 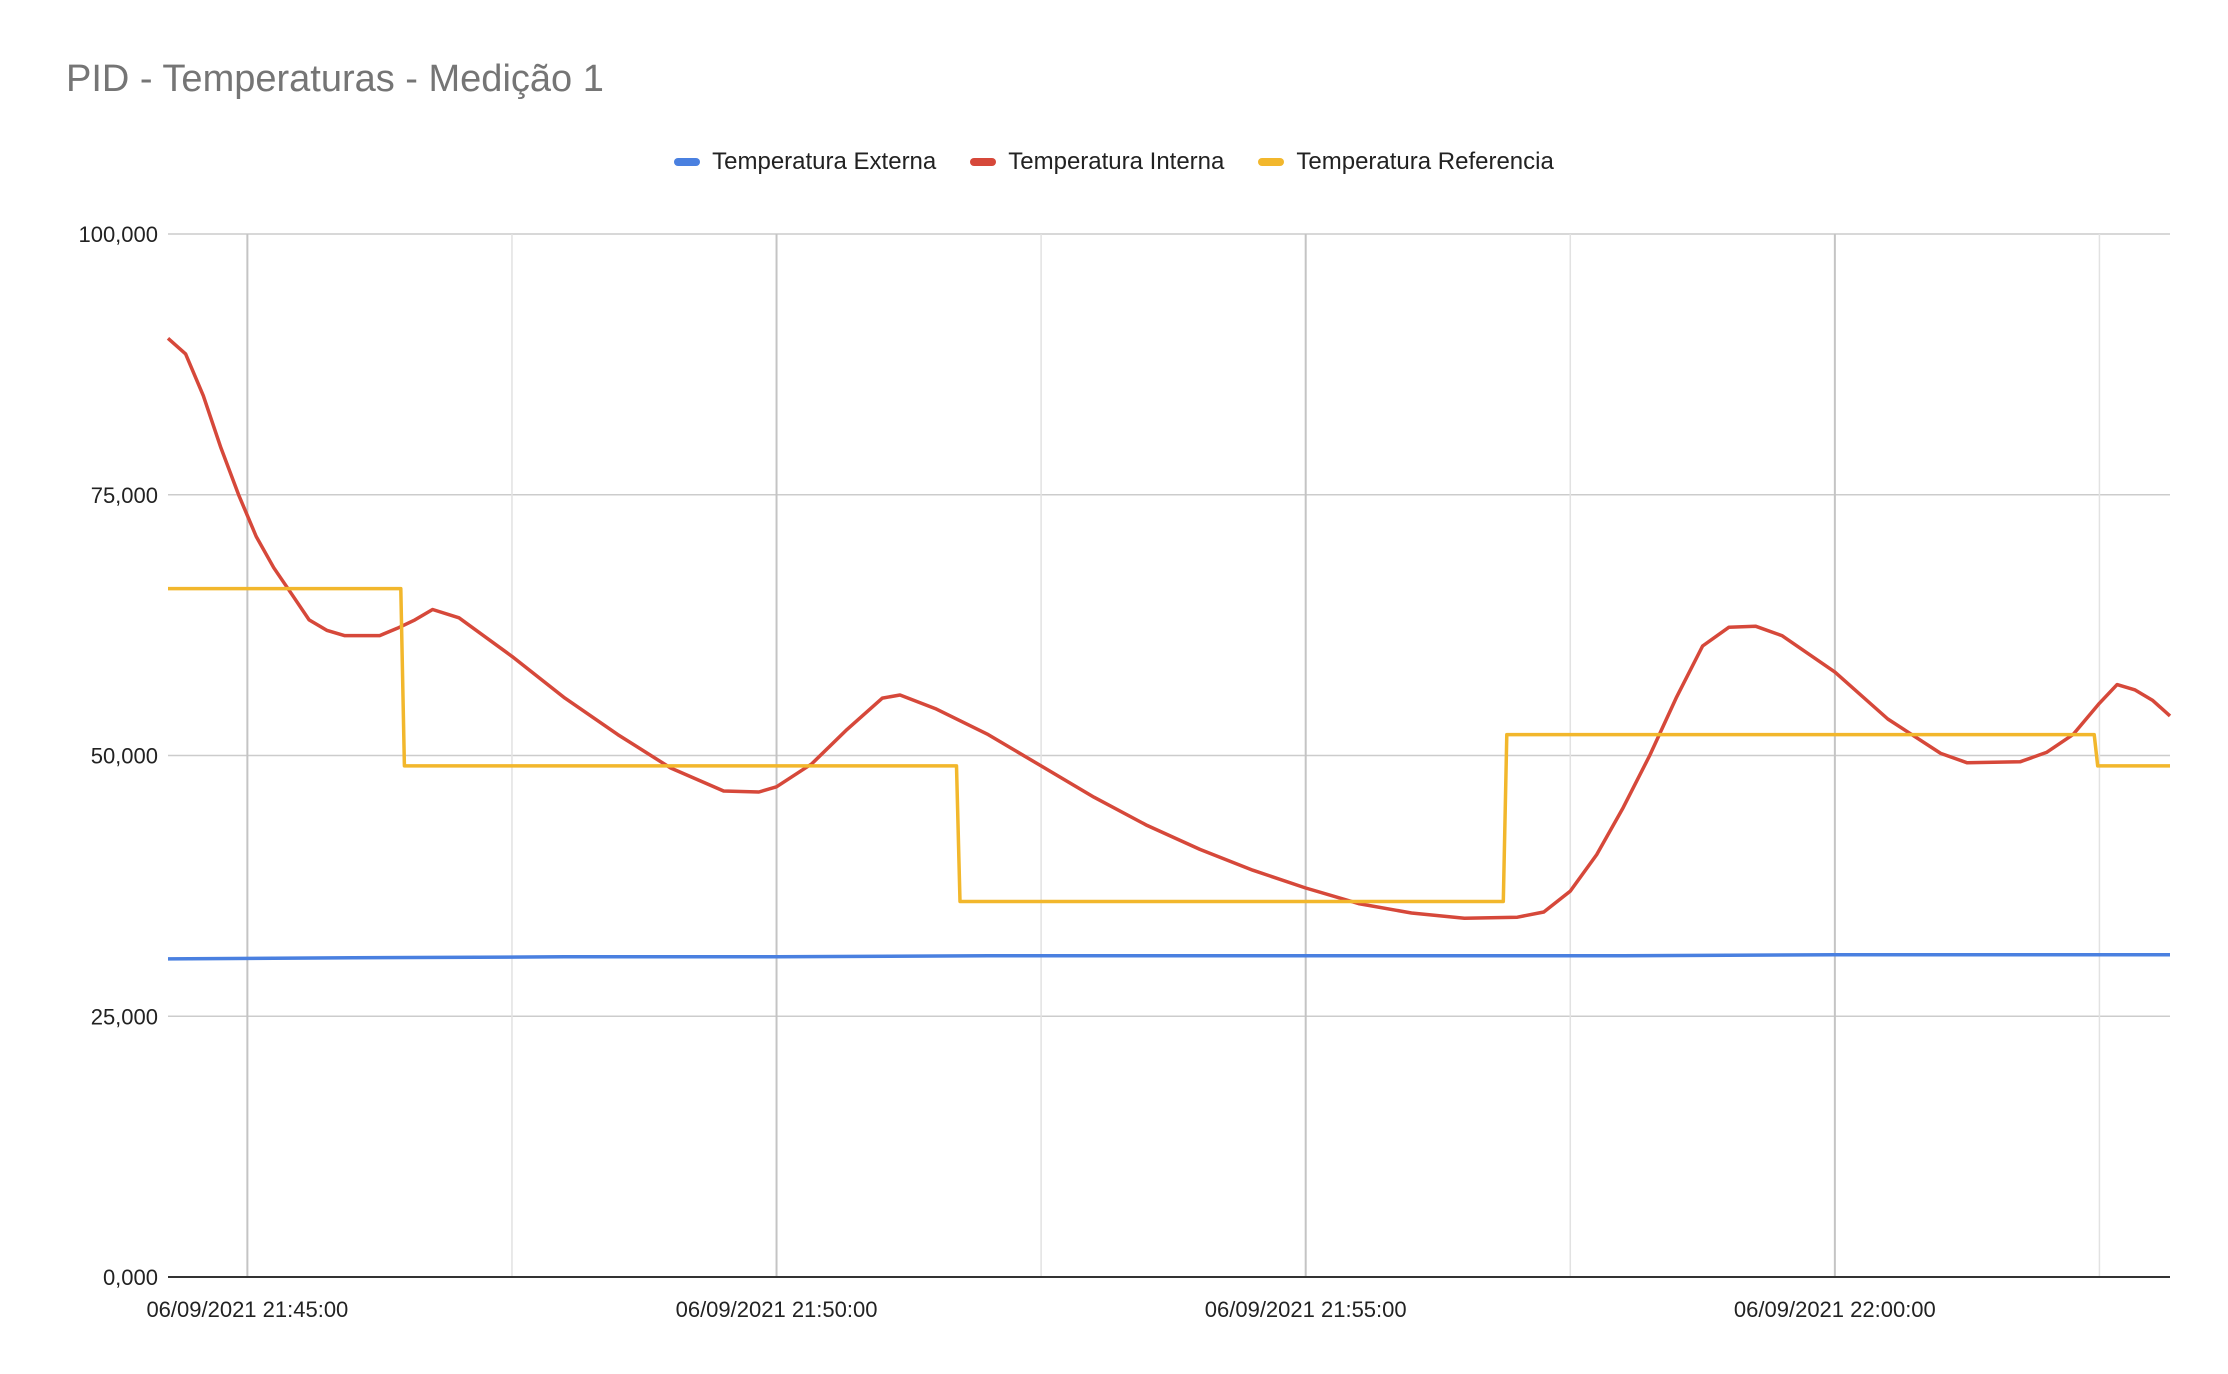 I want to click on x-tick-label: 06/09/2021 21:55:00, so click(x=1306, y=1309).